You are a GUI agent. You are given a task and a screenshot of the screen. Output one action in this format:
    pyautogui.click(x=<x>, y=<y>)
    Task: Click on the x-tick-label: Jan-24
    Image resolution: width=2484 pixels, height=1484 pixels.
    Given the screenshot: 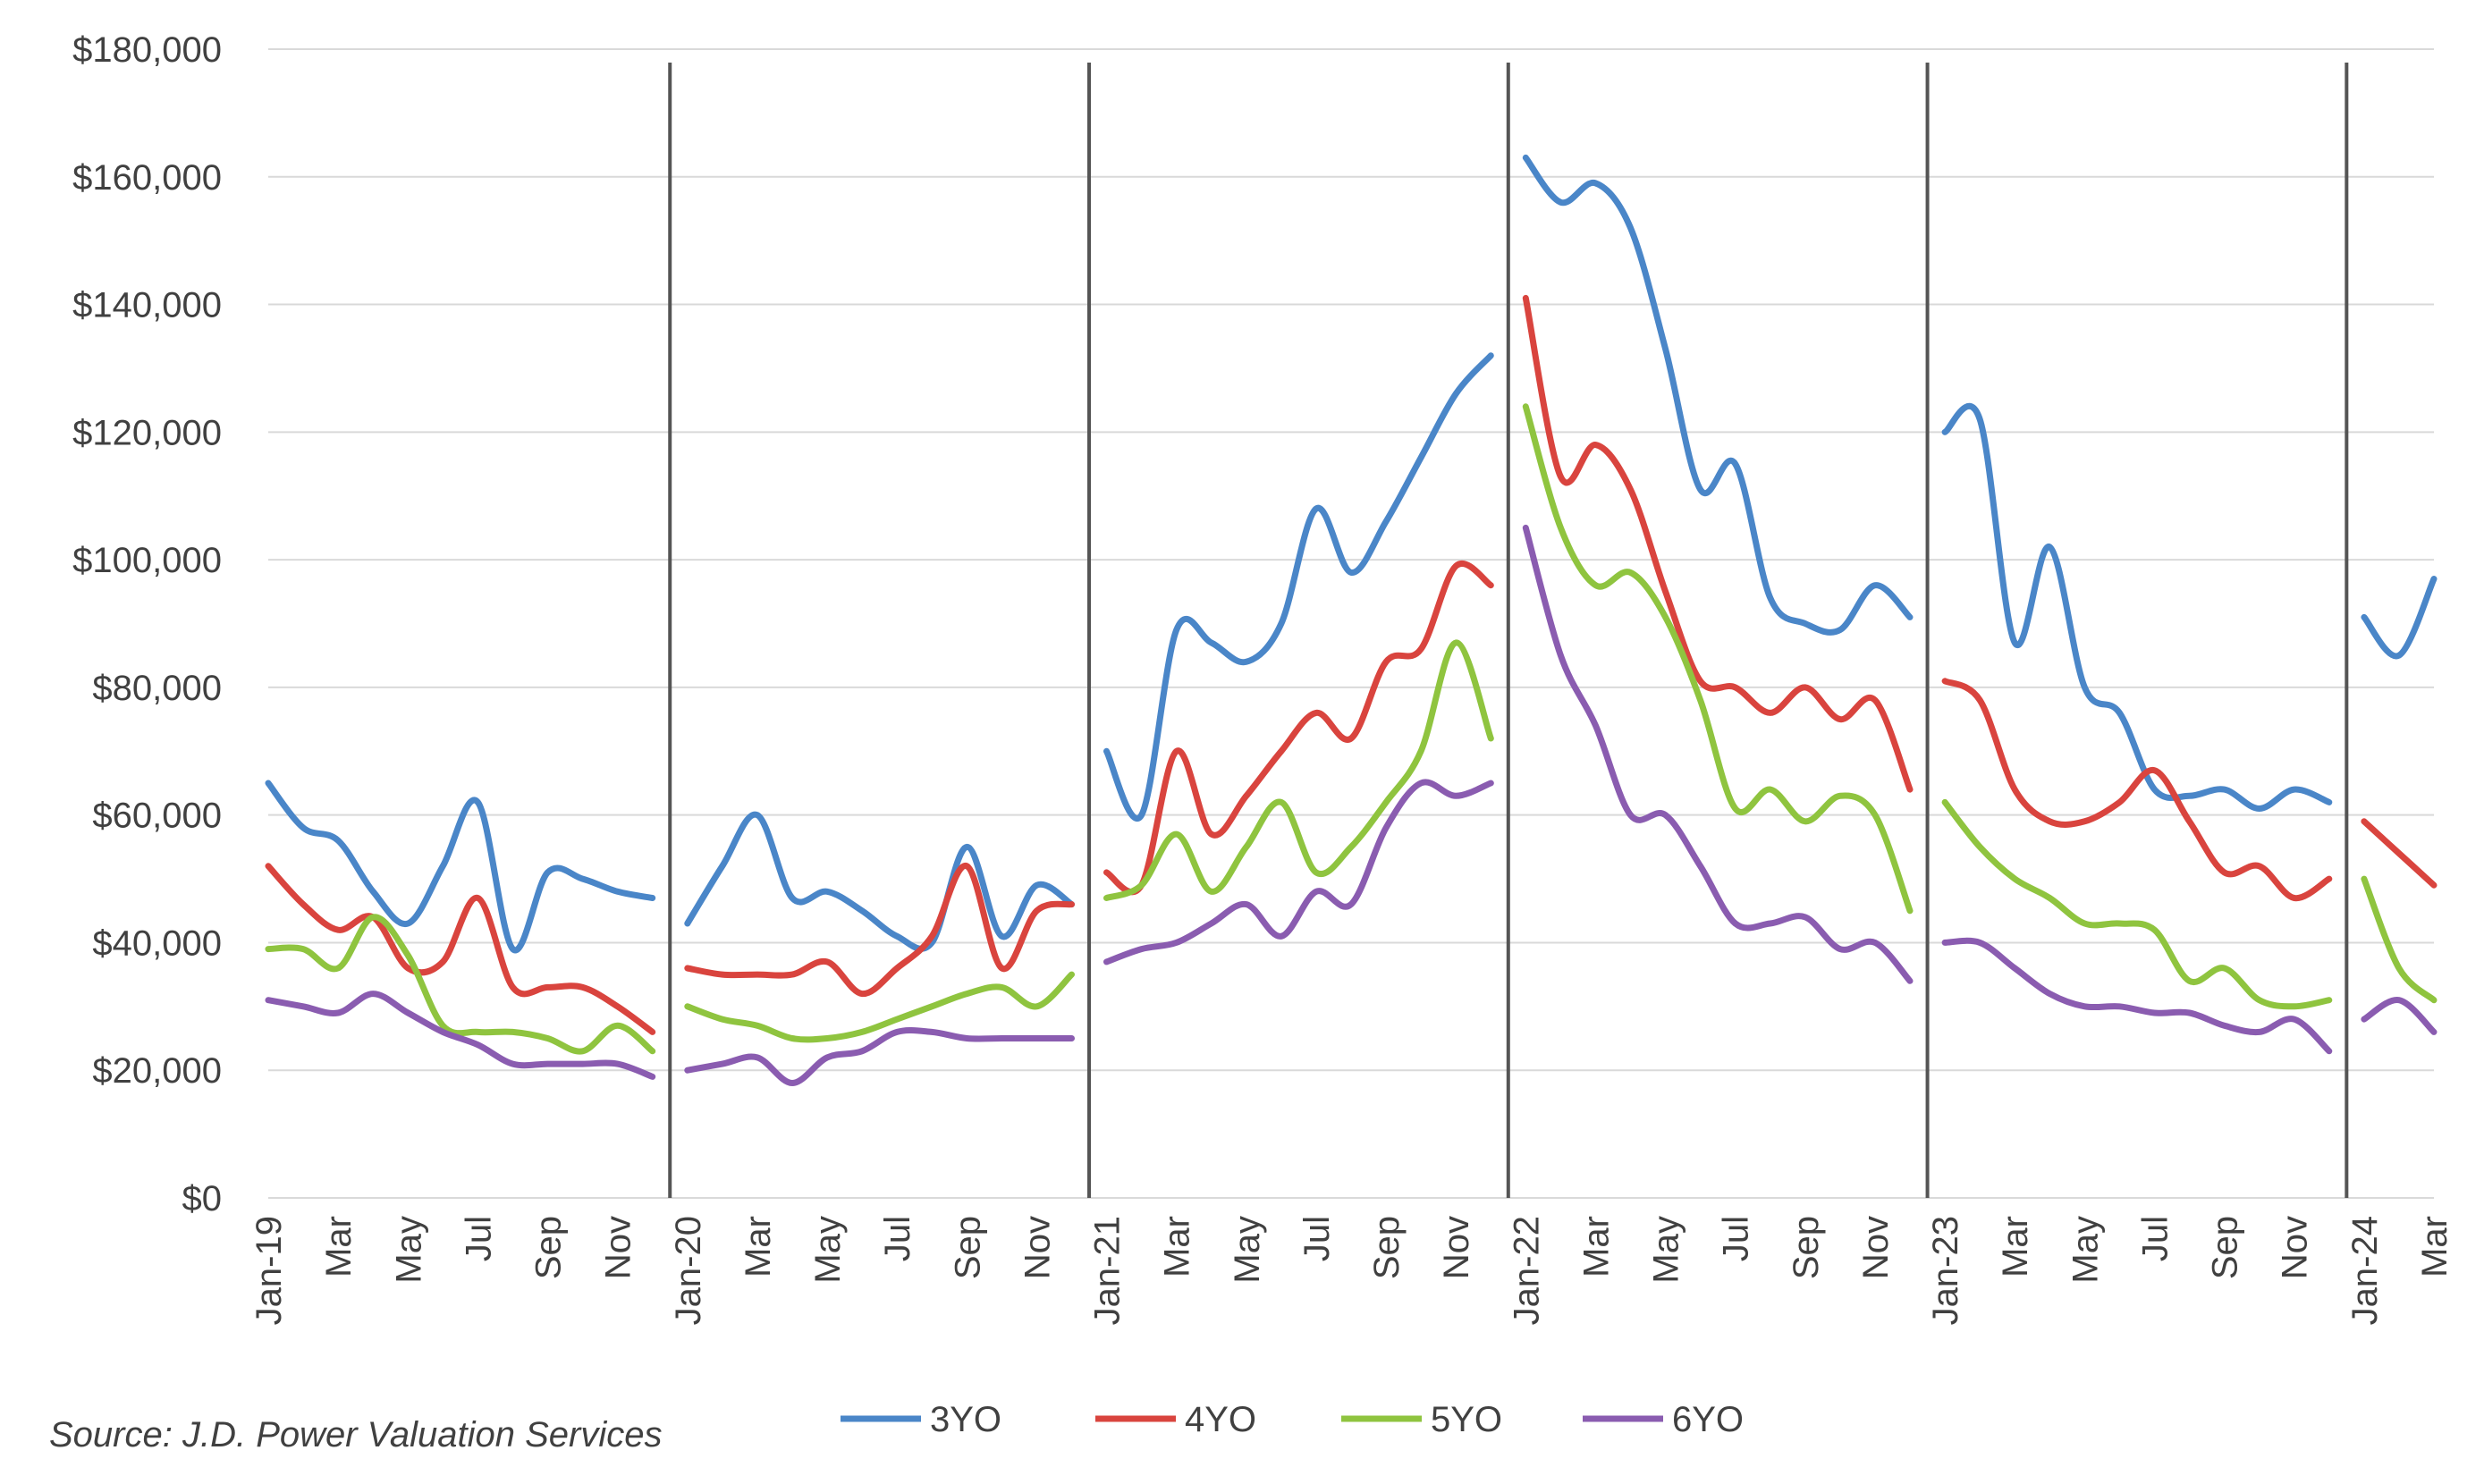 What is the action you would take?
    pyautogui.click(x=2365, y=1270)
    